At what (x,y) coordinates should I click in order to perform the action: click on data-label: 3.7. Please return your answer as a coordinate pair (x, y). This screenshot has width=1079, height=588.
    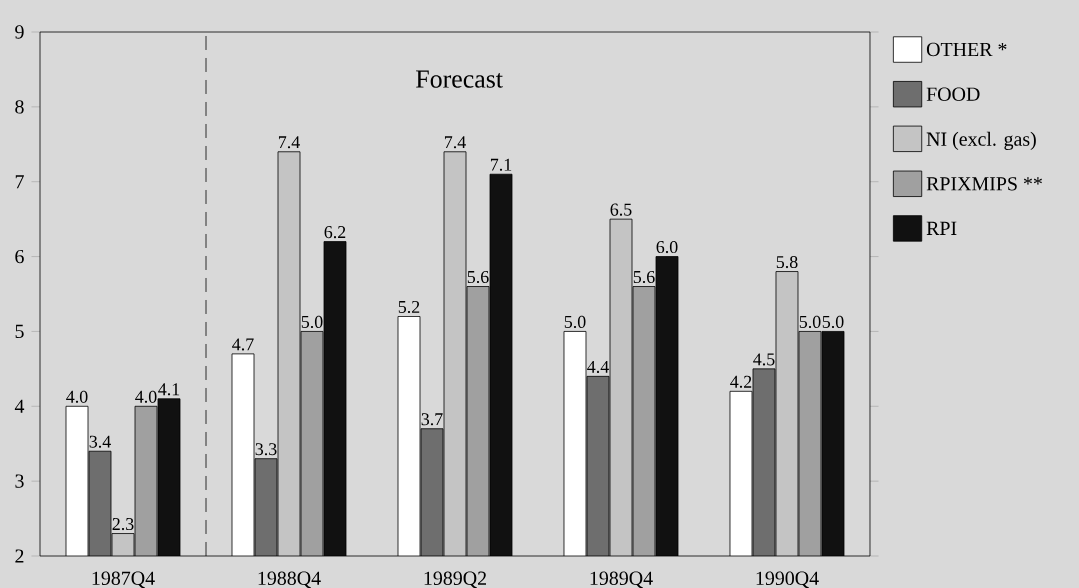
    Looking at the image, I should click on (432, 419).